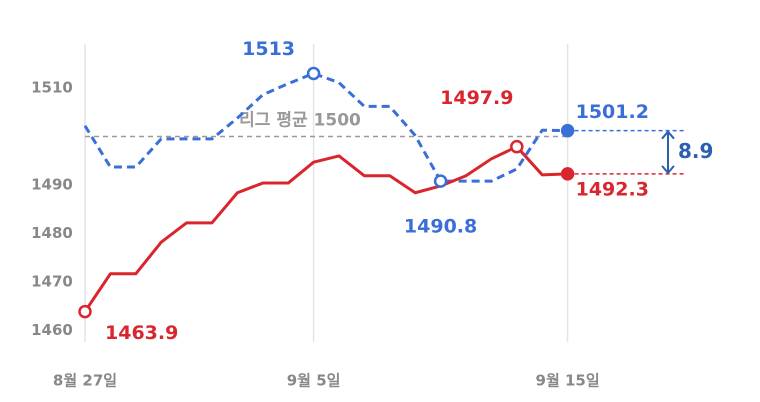 This screenshot has height=402, width=760. I want to click on y-tick-label: 1490, so click(52, 185).